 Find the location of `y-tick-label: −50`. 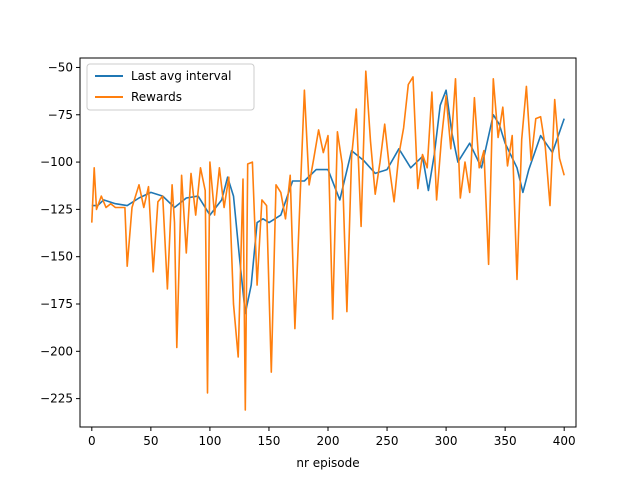

y-tick-label: −50 is located at coordinates (60, 67).